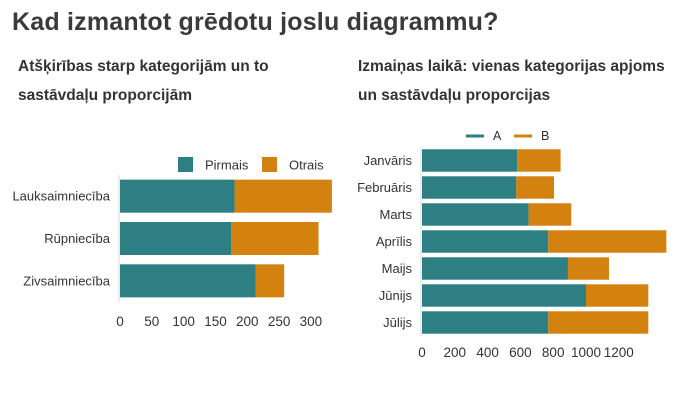 Image resolution: width=700 pixels, height=400 pixels. I want to click on category-label: Jūnijs, so click(396, 295).